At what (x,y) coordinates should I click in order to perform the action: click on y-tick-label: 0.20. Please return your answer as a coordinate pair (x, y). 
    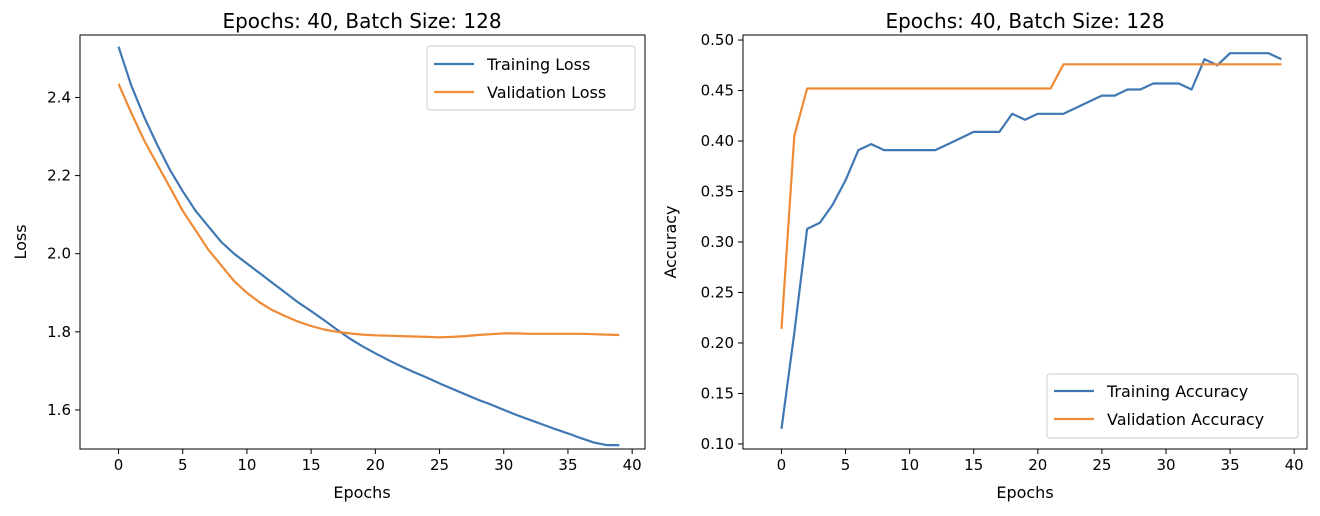
    Looking at the image, I should click on (717, 343).